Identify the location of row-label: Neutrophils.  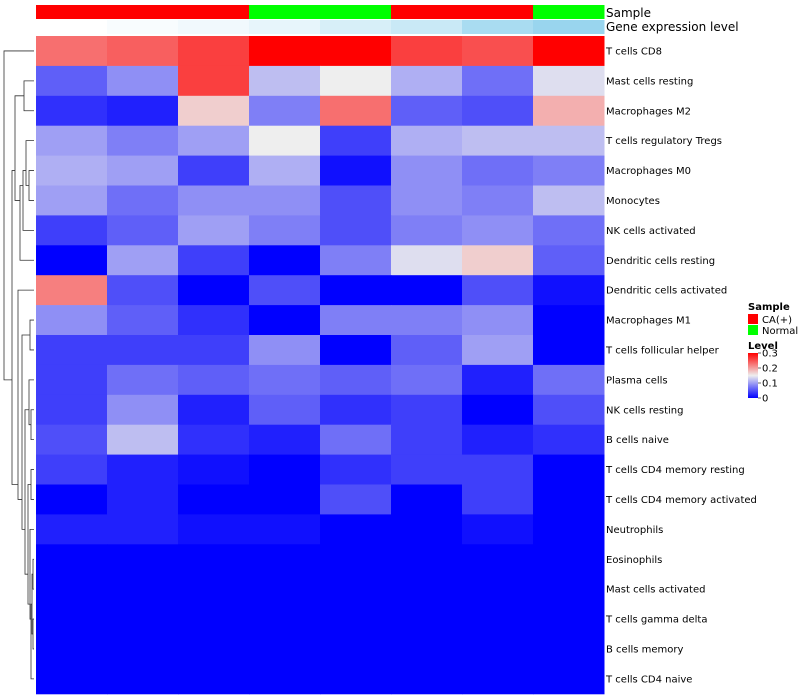
(634, 530).